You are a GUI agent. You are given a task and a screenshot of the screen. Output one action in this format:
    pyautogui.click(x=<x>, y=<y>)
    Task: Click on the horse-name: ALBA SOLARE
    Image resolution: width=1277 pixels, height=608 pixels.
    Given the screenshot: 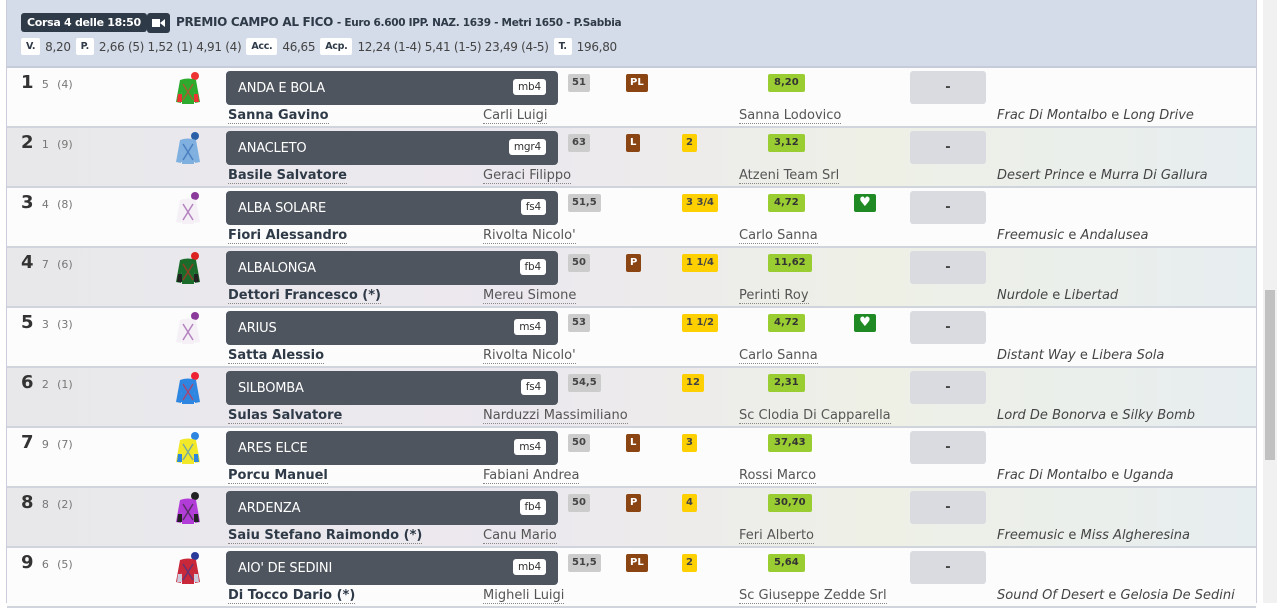 What is the action you would take?
    pyautogui.click(x=282, y=208)
    